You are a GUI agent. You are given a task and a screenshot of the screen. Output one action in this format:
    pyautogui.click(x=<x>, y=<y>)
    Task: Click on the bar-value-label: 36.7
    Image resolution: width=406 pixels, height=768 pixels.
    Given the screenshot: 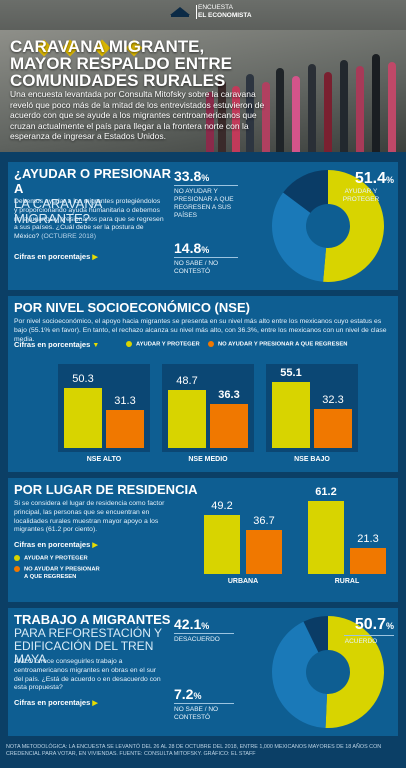 What is the action you would take?
    pyautogui.click(x=264, y=520)
    